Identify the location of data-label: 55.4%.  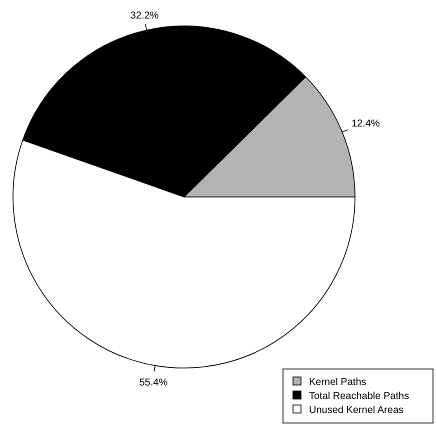
(153, 382).